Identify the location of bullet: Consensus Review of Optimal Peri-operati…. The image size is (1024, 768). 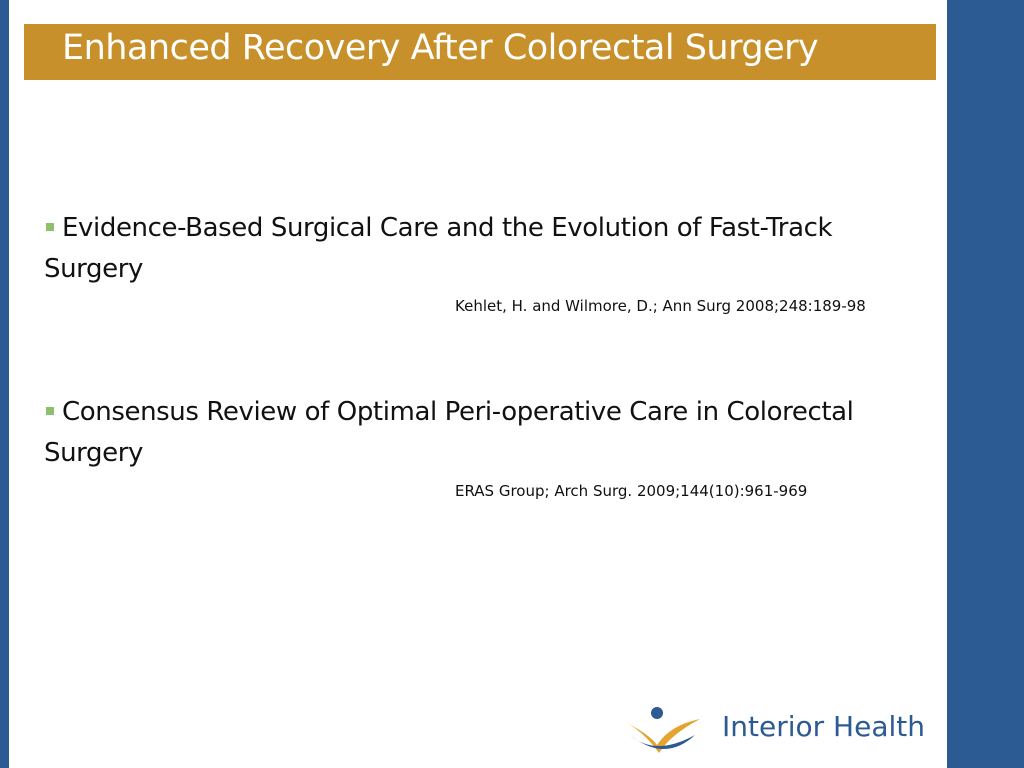
(491, 433).